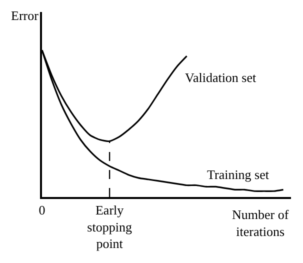 Image resolution: width=303 pixels, height=263 pixels. I want to click on series-label: Training set, so click(238, 174).